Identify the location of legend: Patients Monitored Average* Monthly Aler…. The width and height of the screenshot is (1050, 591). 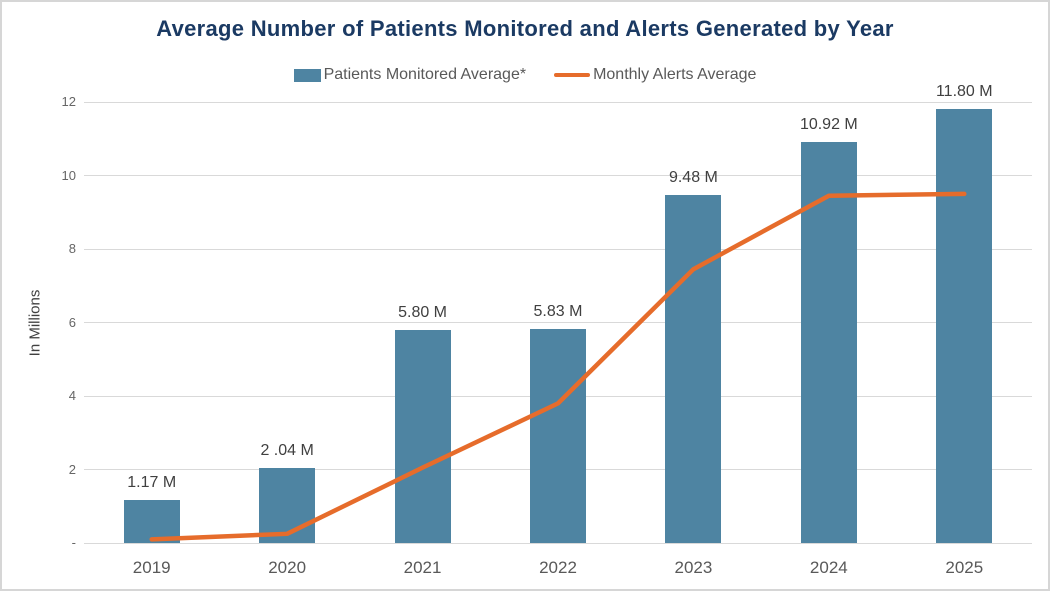
(525, 75).